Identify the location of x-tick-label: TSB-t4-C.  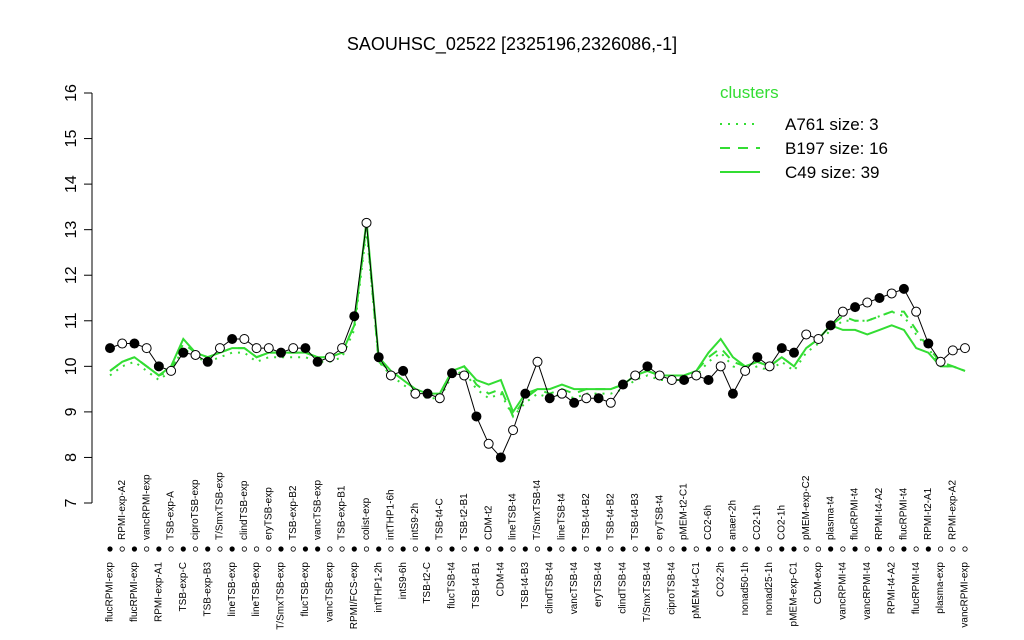
(439, 519).